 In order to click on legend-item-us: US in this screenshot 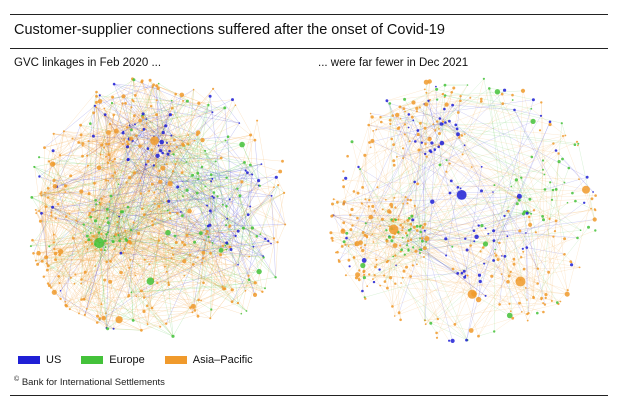, I will do `click(39, 360)`.